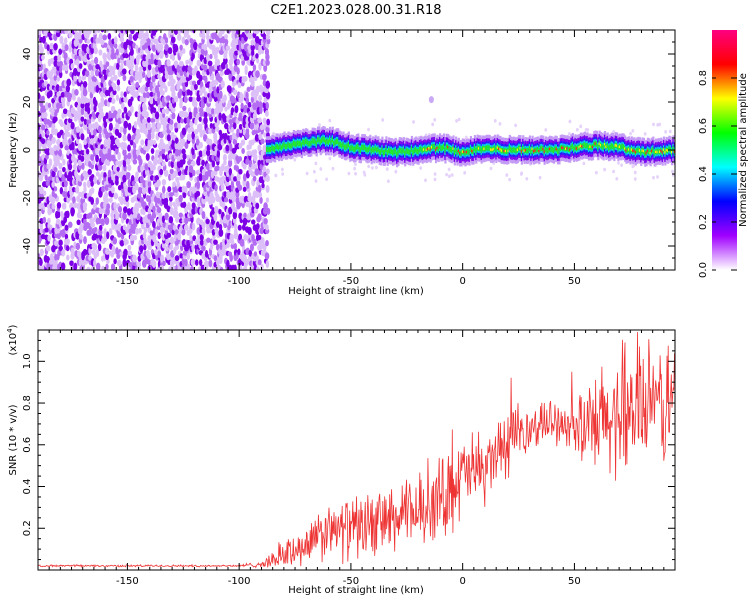 This screenshot has width=750, height=604. Describe the element at coordinates (127, 581) in the screenshot. I see `snr-x-tick-label: -150` at that location.